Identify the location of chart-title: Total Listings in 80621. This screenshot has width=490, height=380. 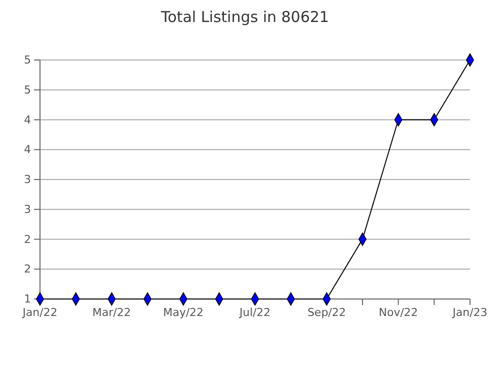
(244, 17).